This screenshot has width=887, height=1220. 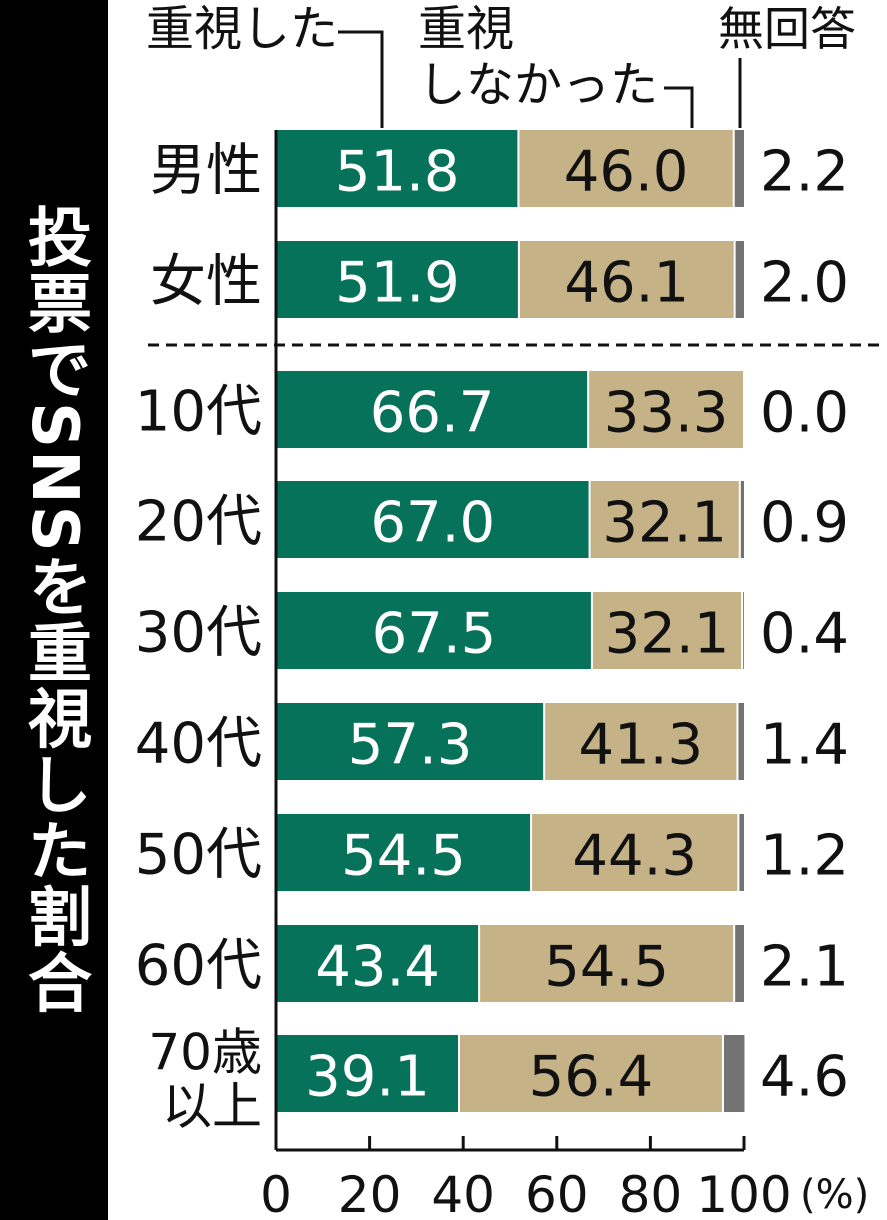 I want to click on chart-title: 投票でSNSを重視した割合, so click(x=54, y=610).